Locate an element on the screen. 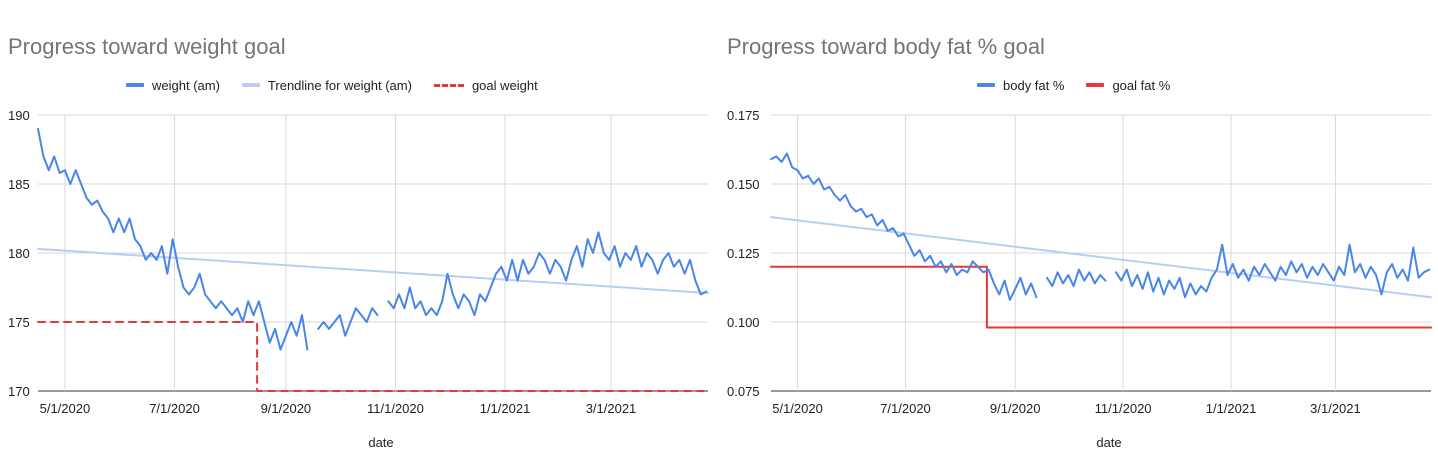 The image size is (1438, 466). y-tick-label: 180 is located at coordinates (19, 253).